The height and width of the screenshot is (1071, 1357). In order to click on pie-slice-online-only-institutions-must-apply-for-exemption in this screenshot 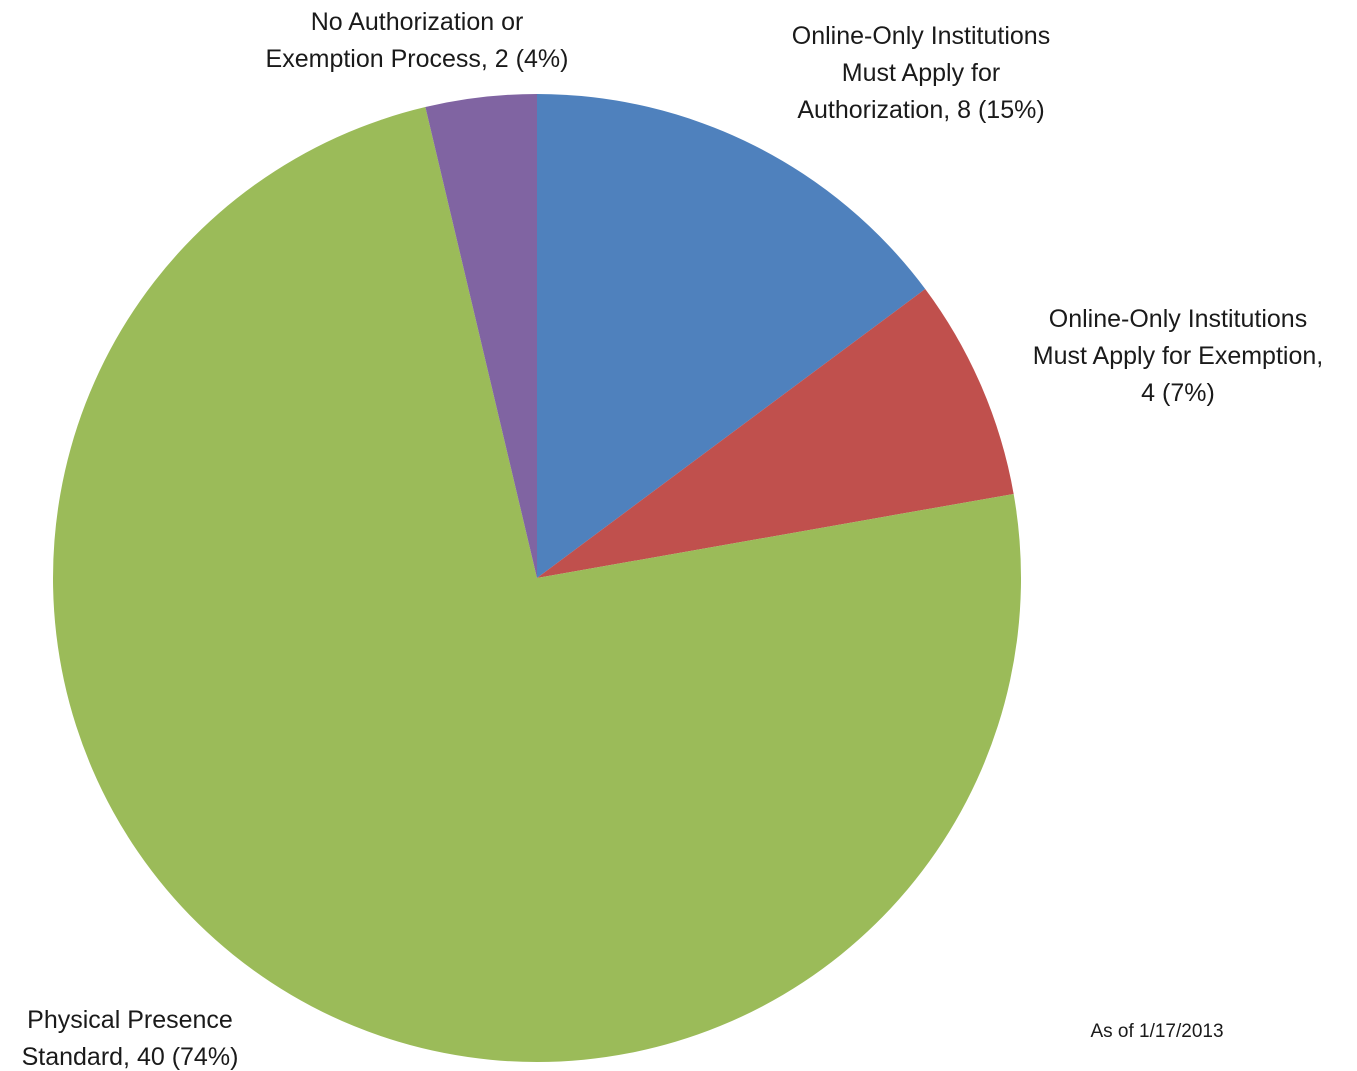, I will do `click(775, 433)`.